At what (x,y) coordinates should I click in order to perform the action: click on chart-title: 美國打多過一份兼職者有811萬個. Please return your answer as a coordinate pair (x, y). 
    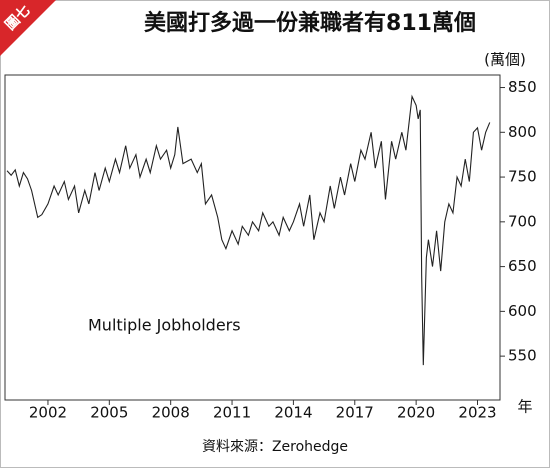
    Looking at the image, I should click on (310, 23).